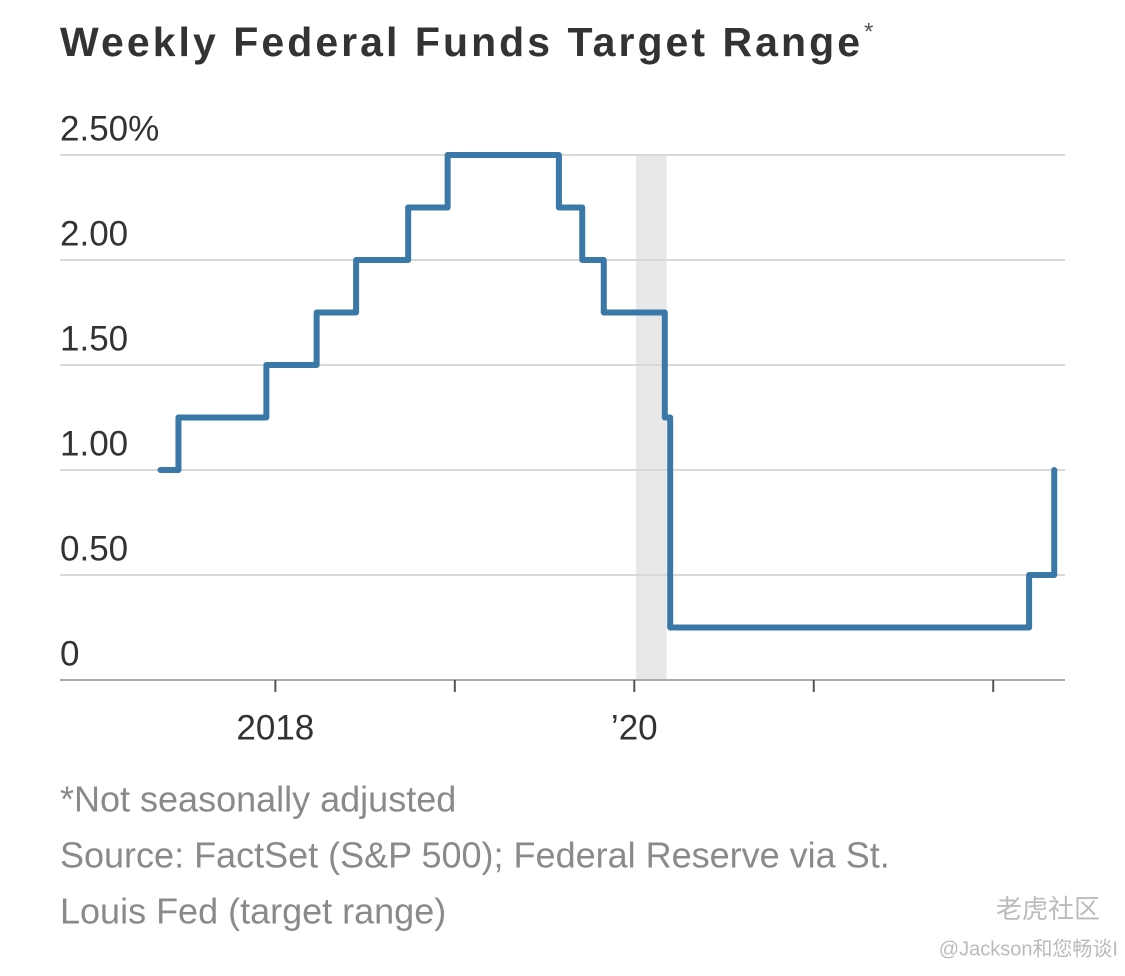 The image size is (1125, 976). What do you see at coordinates (258, 799) in the screenshot?
I see `footnote: *Not seasonally adjusted` at bounding box center [258, 799].